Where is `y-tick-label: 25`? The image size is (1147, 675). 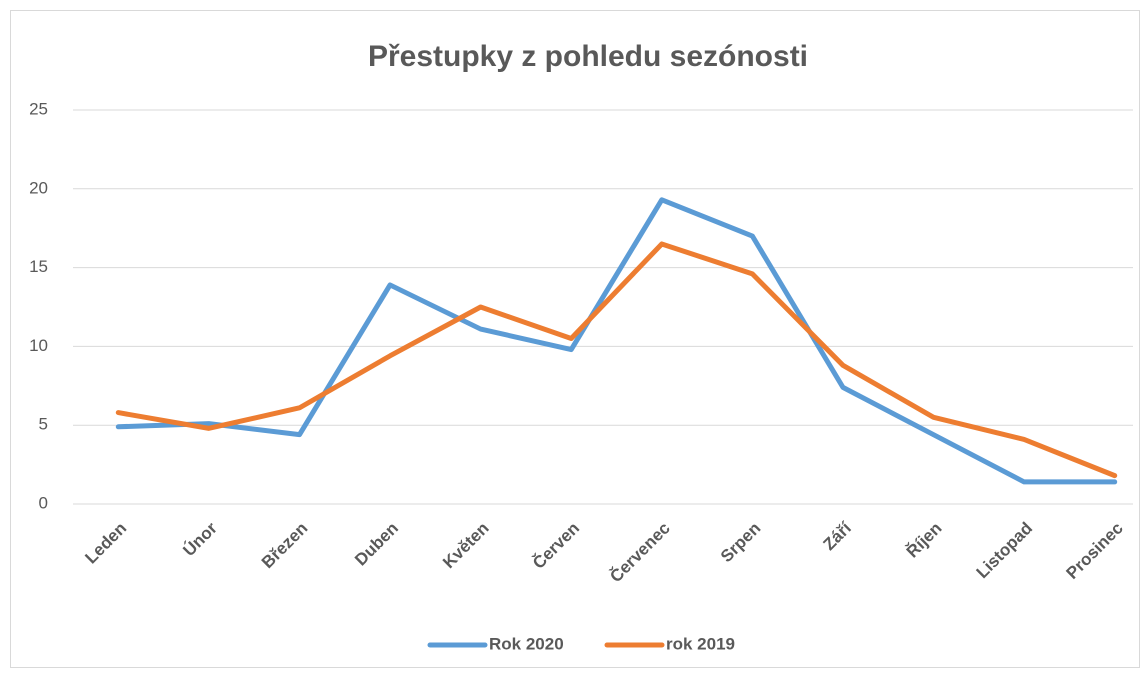
y-tick-label: 25 is located at coordinates (38, 108).